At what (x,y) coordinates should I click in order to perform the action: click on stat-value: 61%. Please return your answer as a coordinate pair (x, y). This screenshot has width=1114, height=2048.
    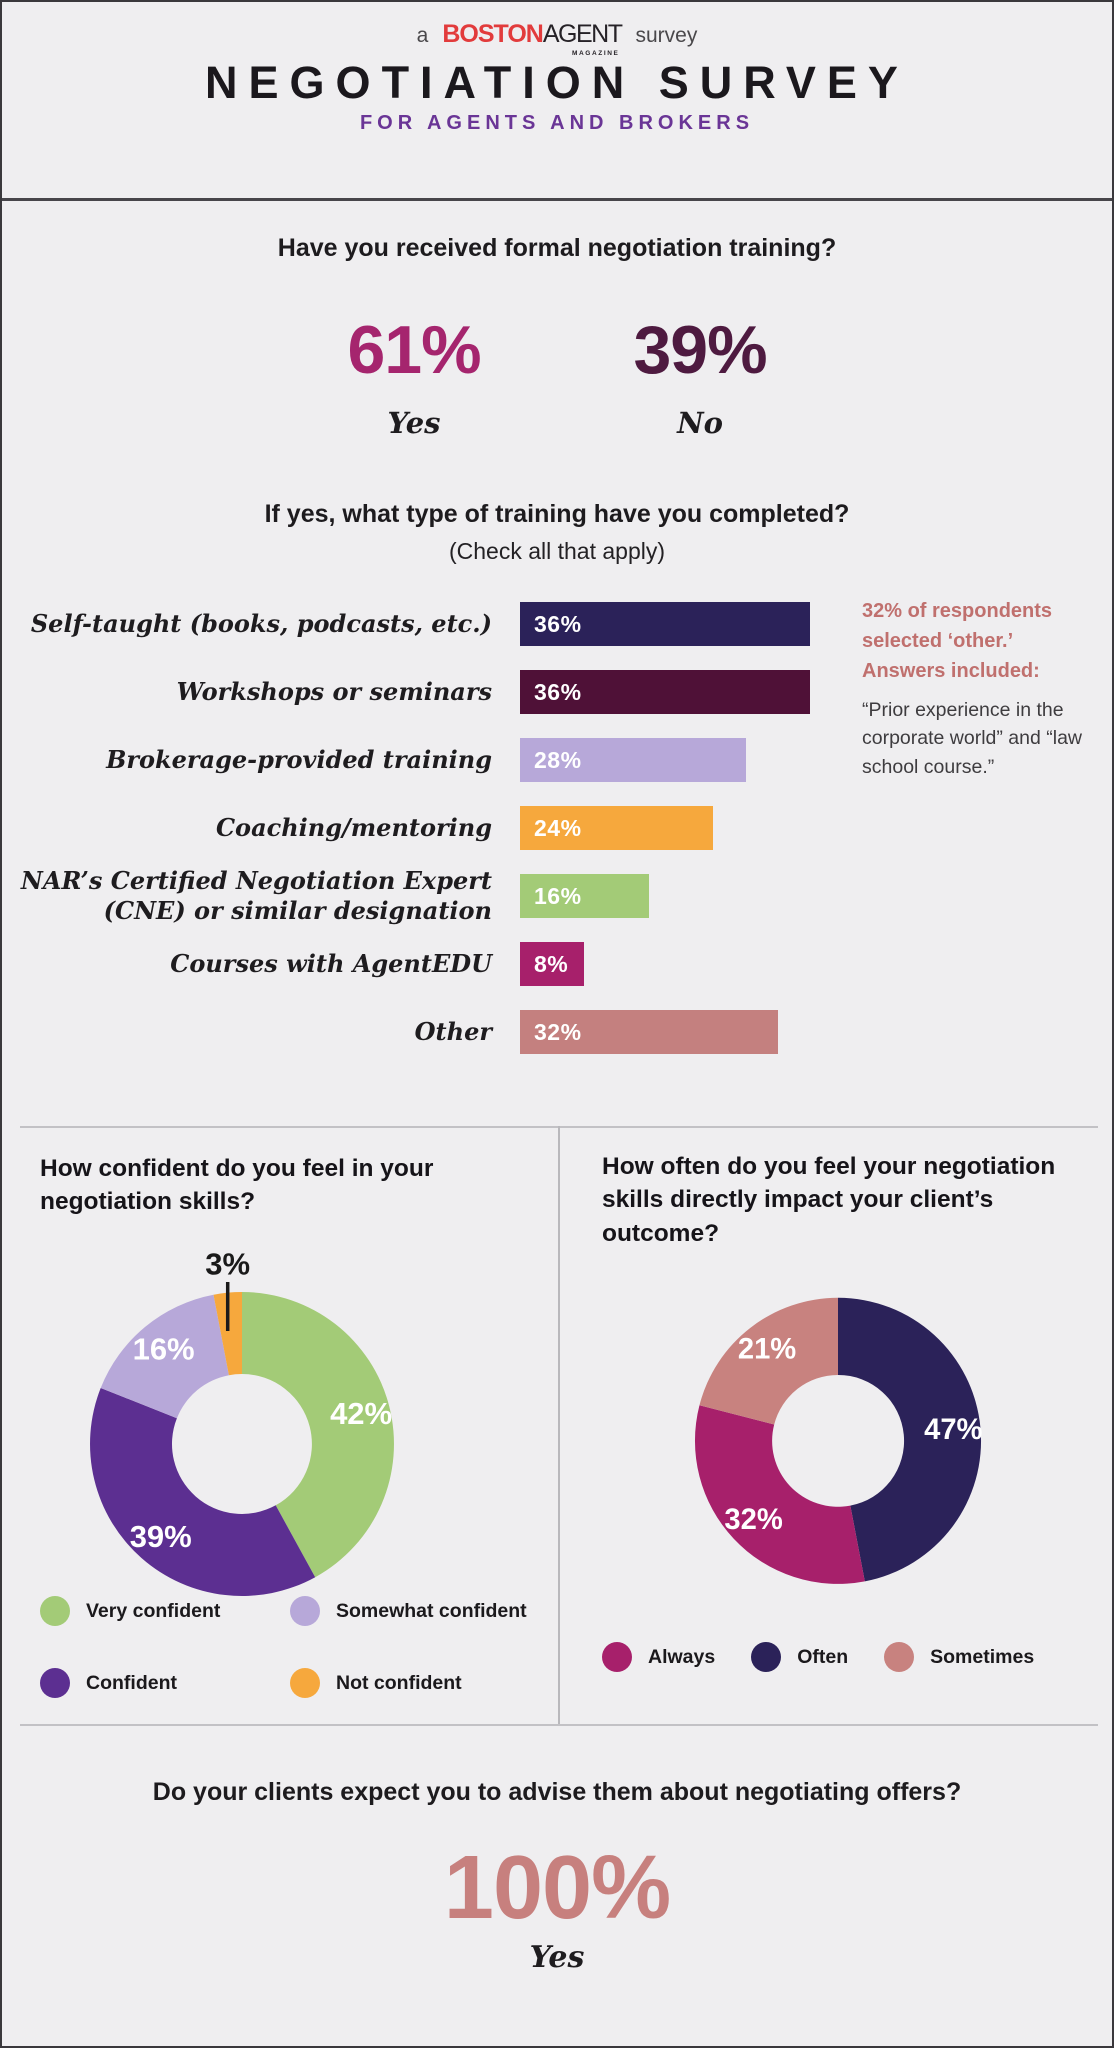
    Looking at the image, I should click on (414, 350).